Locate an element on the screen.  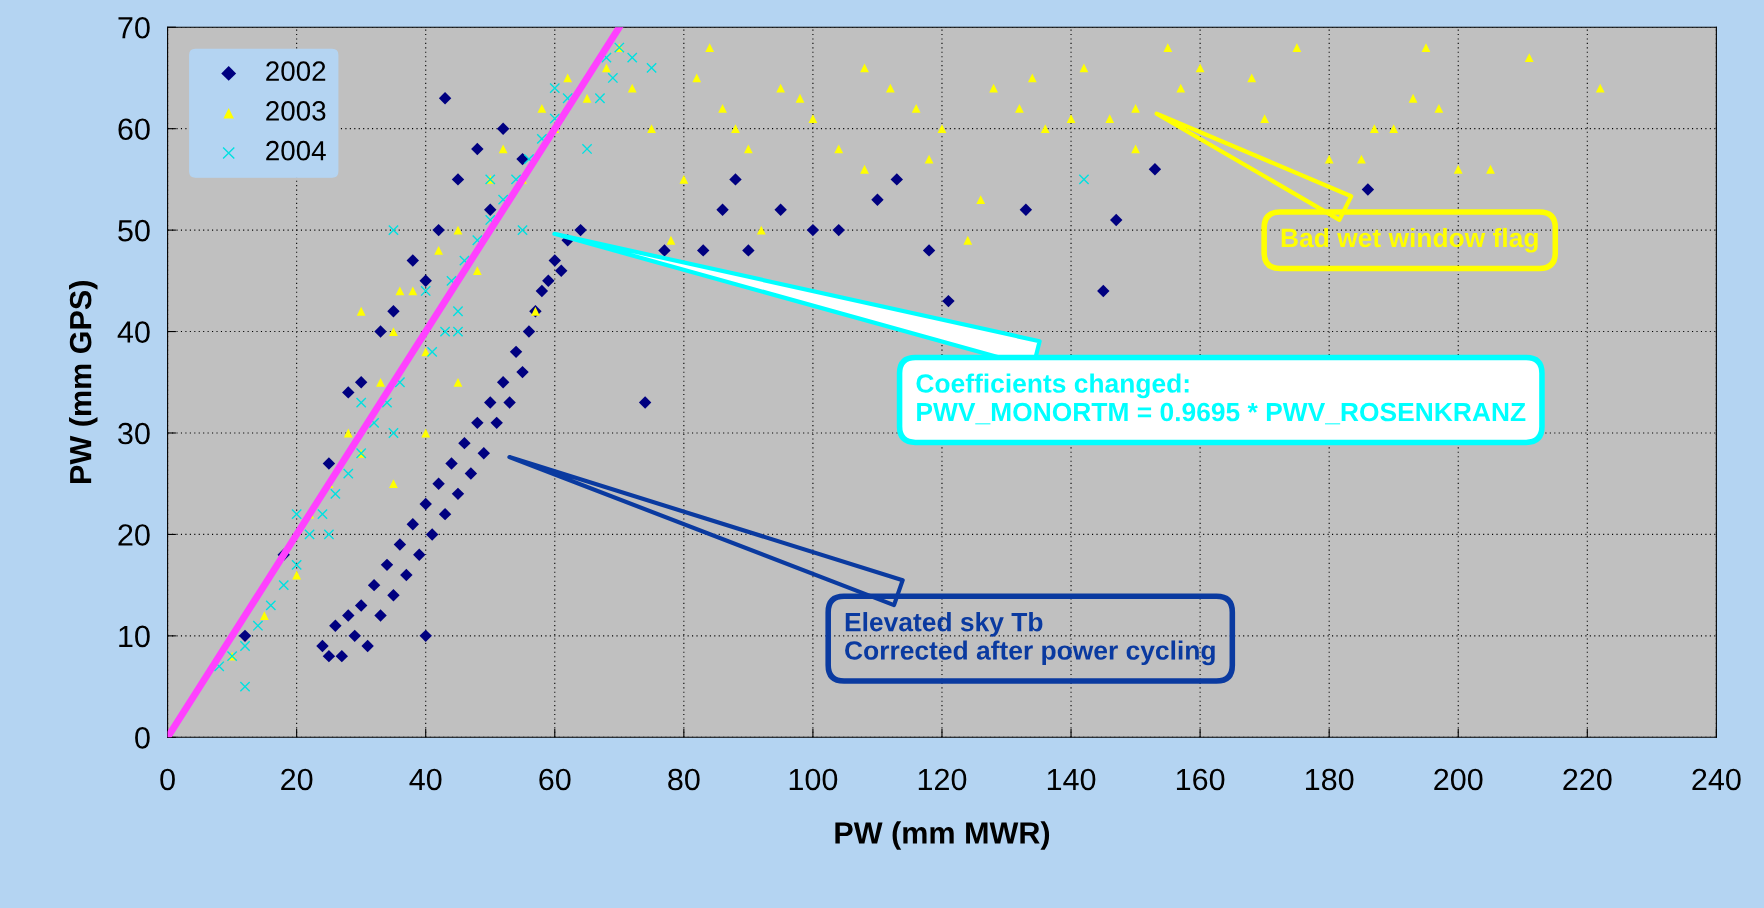
y-tick-label: 40 is located at coordinates (133, 332).